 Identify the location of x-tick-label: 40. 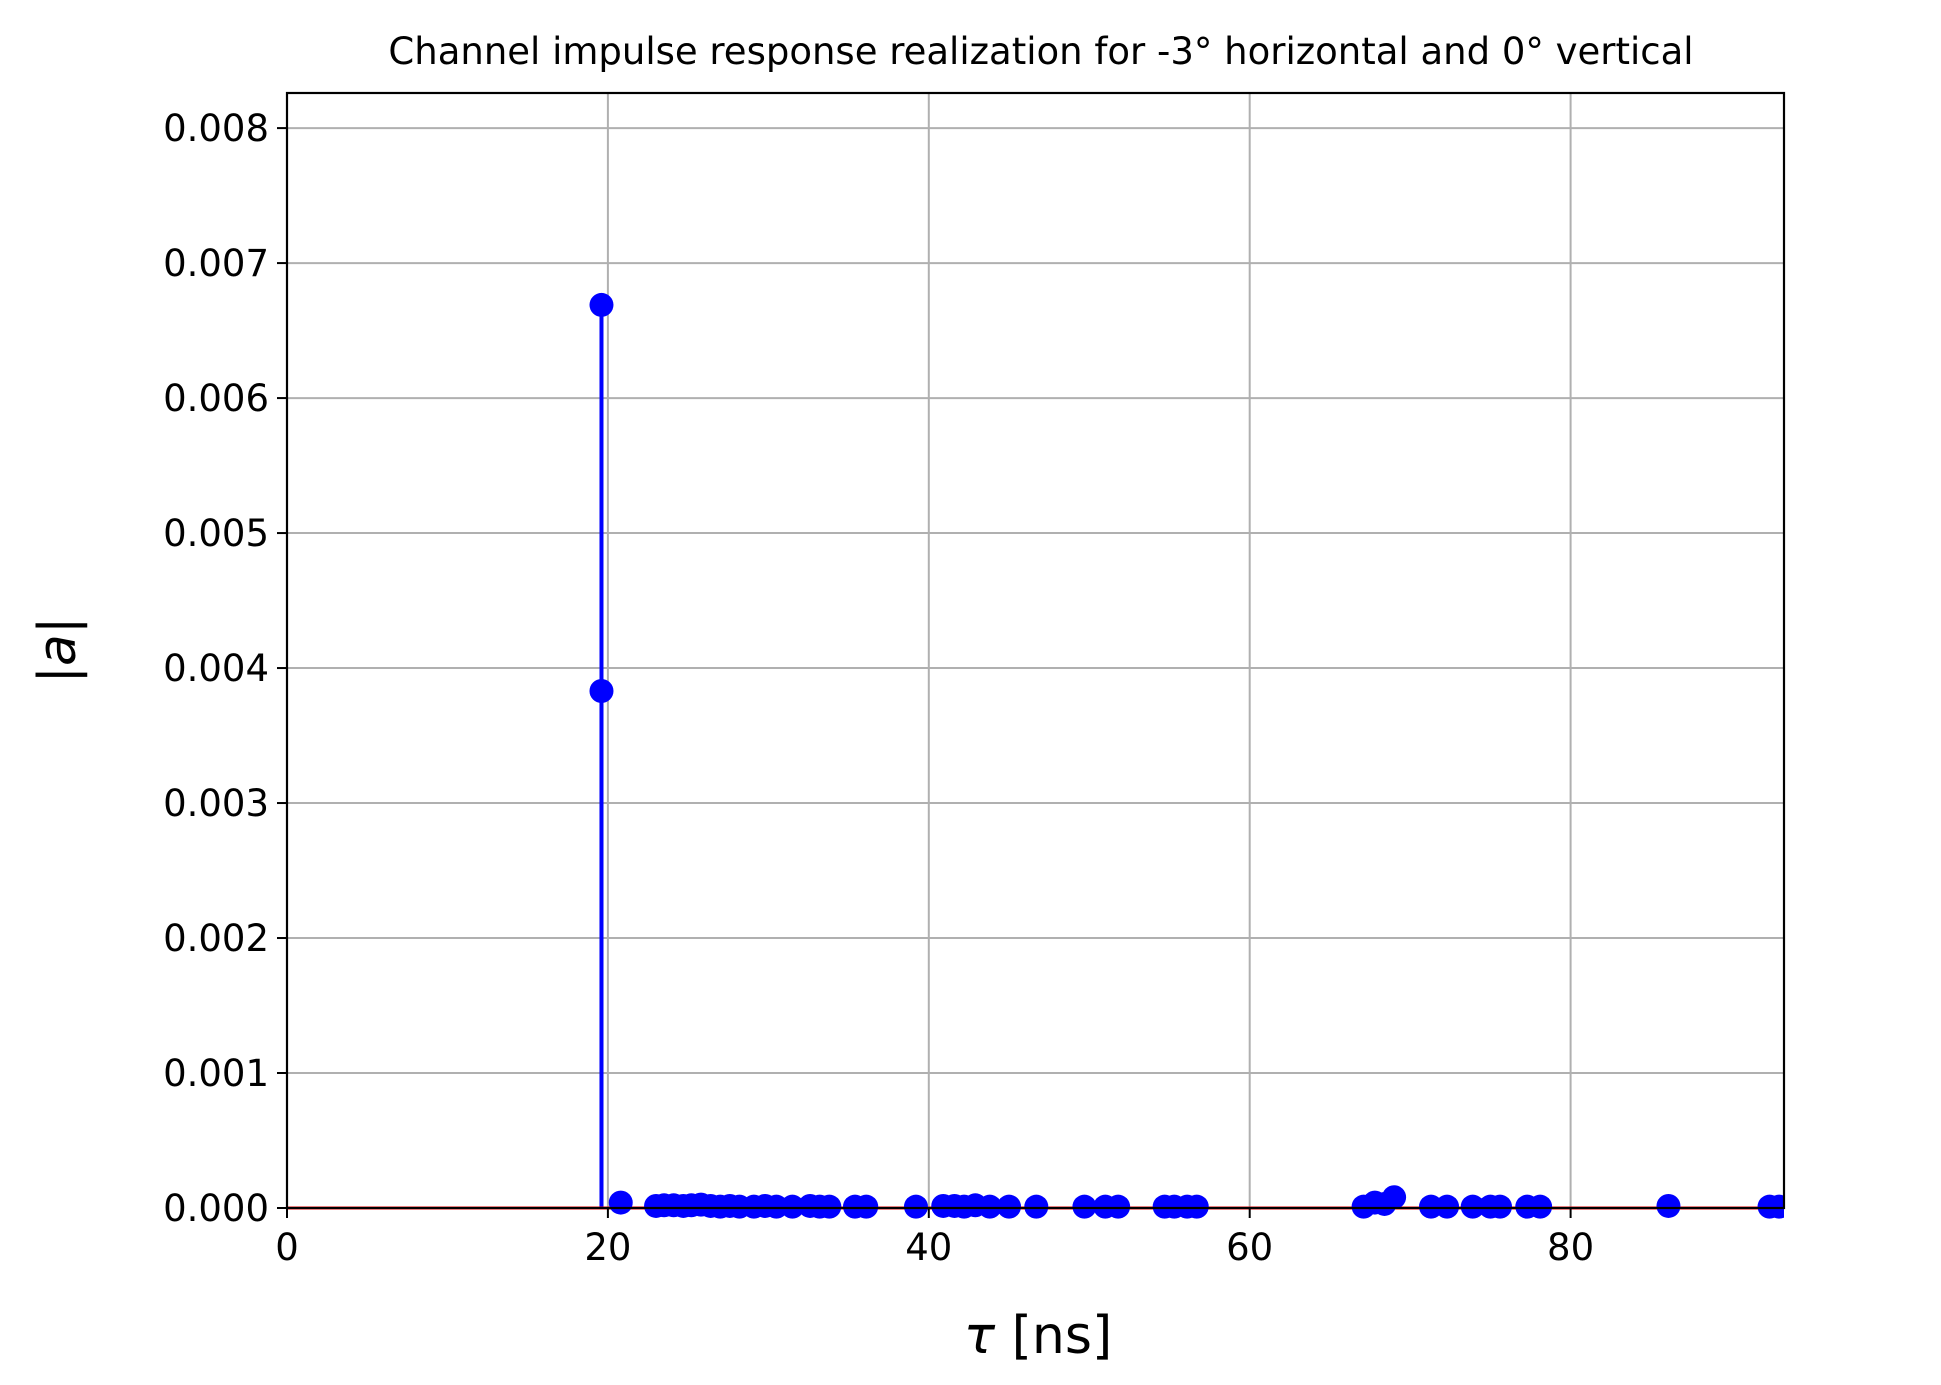
(928, 1247).